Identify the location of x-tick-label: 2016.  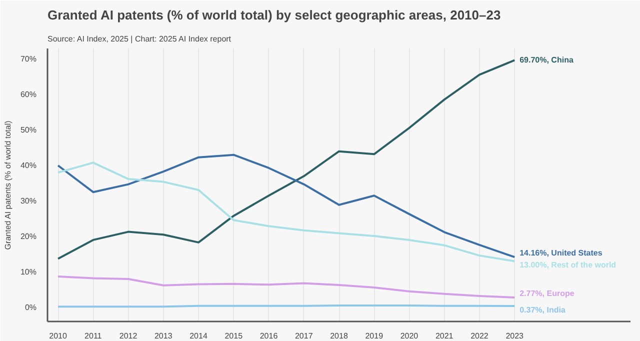
(269, 336).